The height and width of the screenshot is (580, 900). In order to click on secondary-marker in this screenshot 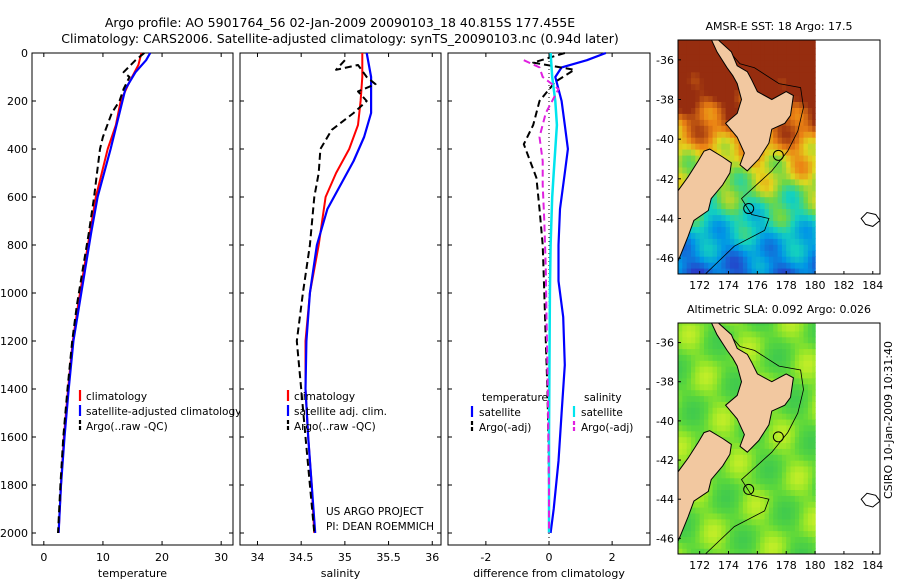, I will do `click(749, 489)`.